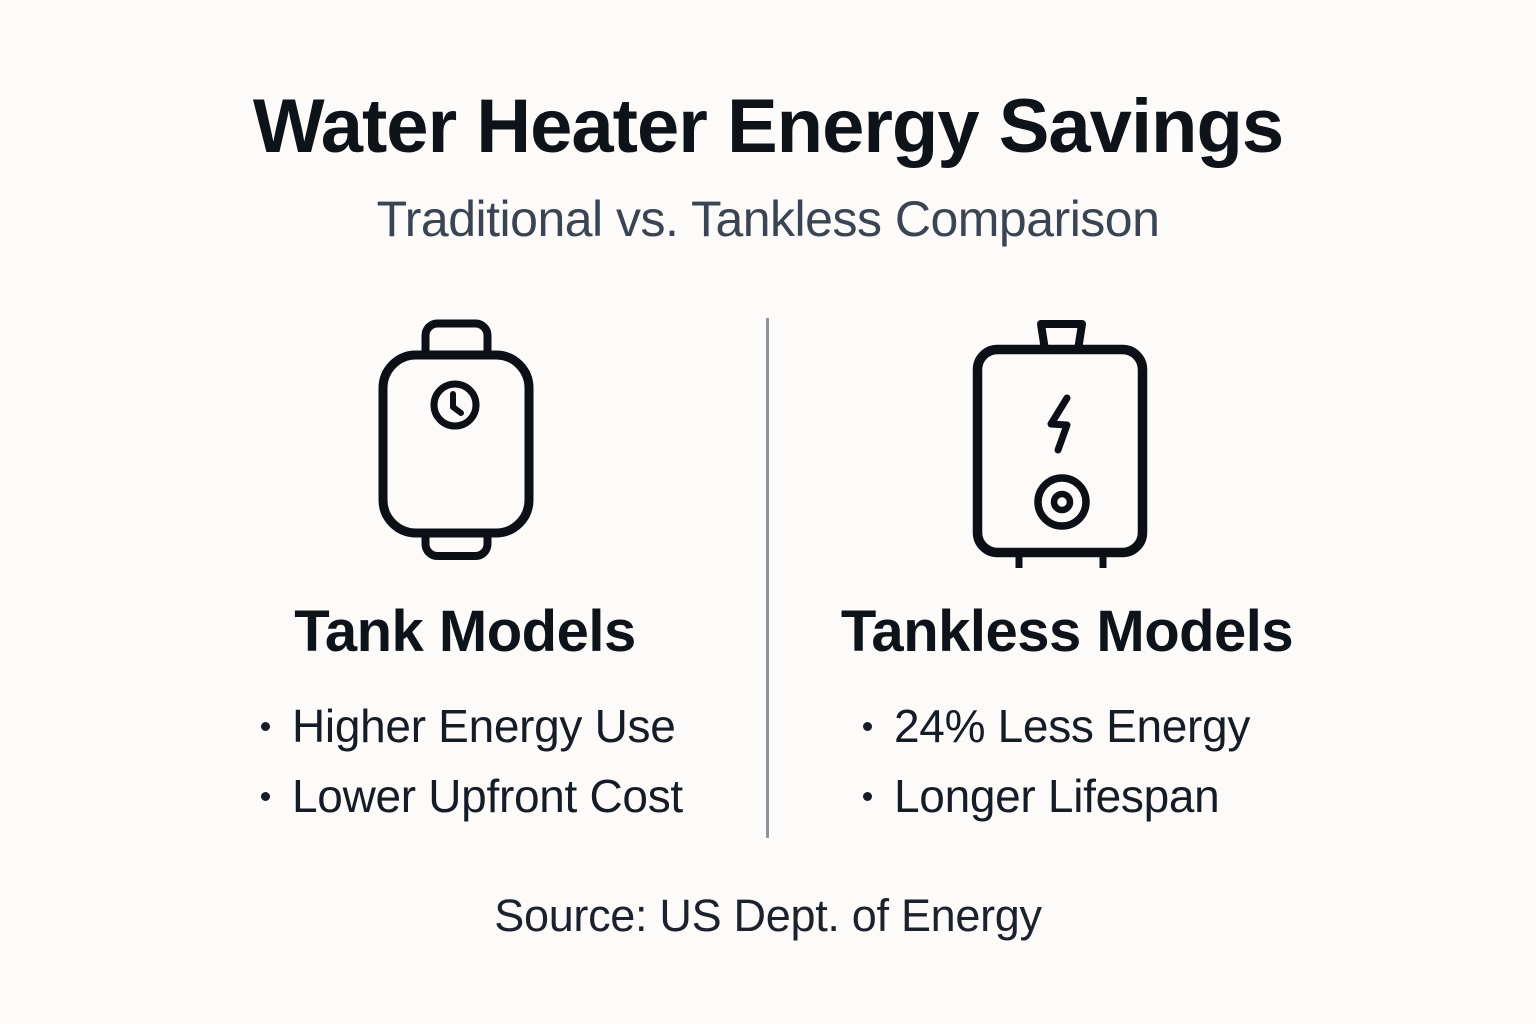 The image size is (1536, 1024). I want to click on vertical-divider, so click(767, 578).